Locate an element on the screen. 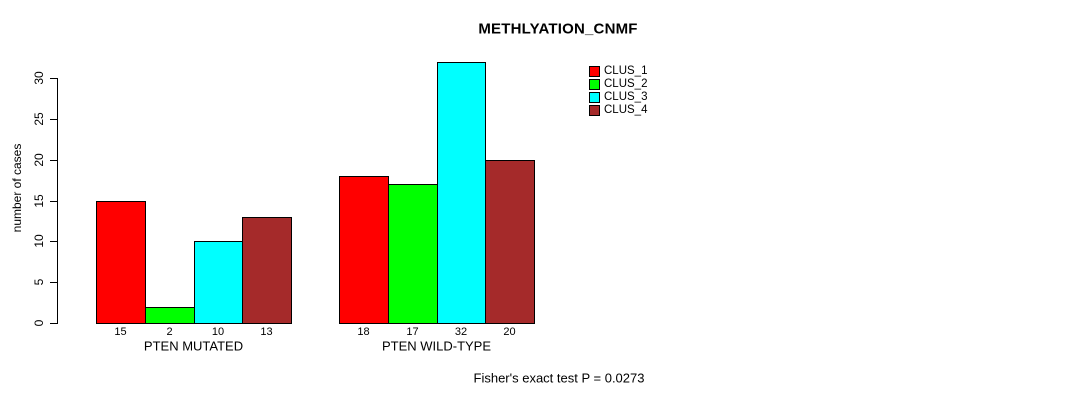  legend-label: CLUS_3 is located at coordinates (626, 97).